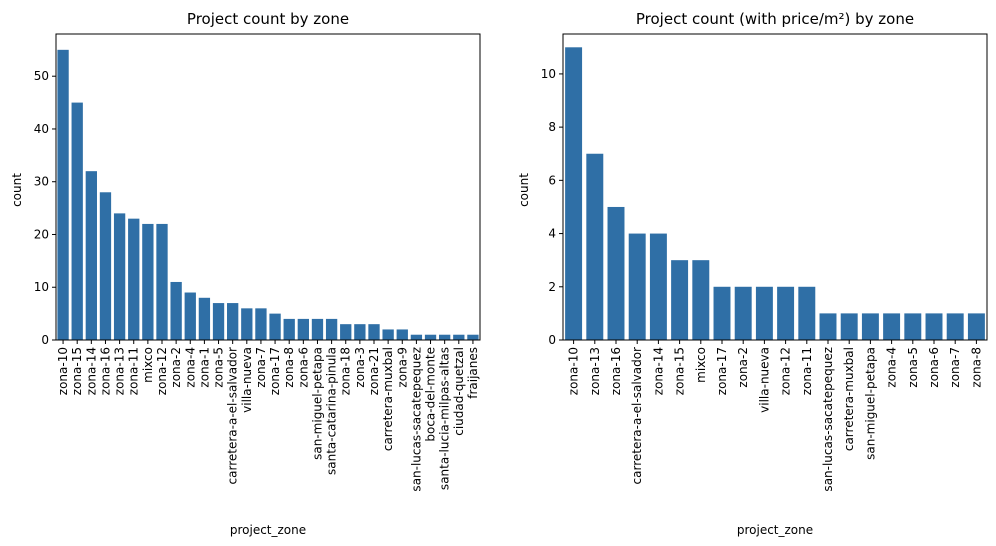 This screenshot has height=546, width=996. Describe the element at coordinates (552, 207) in the screenshot. I see `chart-right-y-axis: 0 2 4 6 8 10` at that location.